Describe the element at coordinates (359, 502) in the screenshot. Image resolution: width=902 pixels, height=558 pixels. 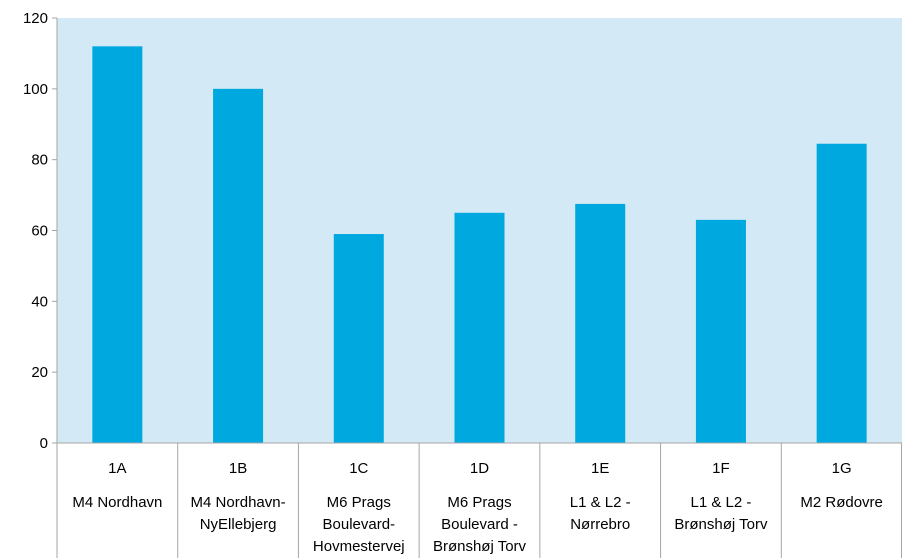
I see `category-label-1C: M6 Prags` at that location.